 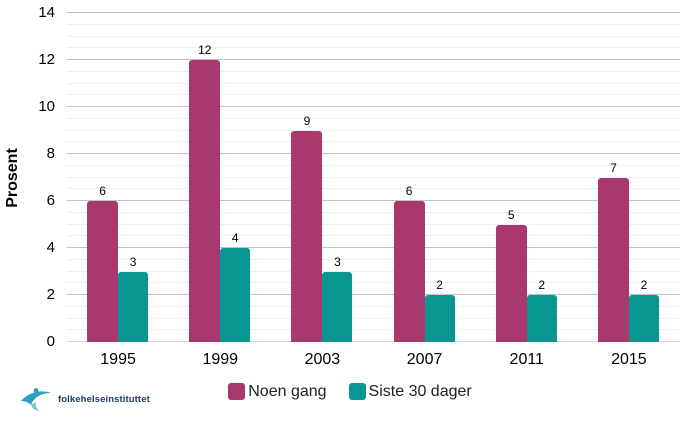 What do you see at coordinates (27, 177) in the screenshot?
I see `y-axis: 0 2 4 6 8 10 12 14` at bounding box center [27, 177].